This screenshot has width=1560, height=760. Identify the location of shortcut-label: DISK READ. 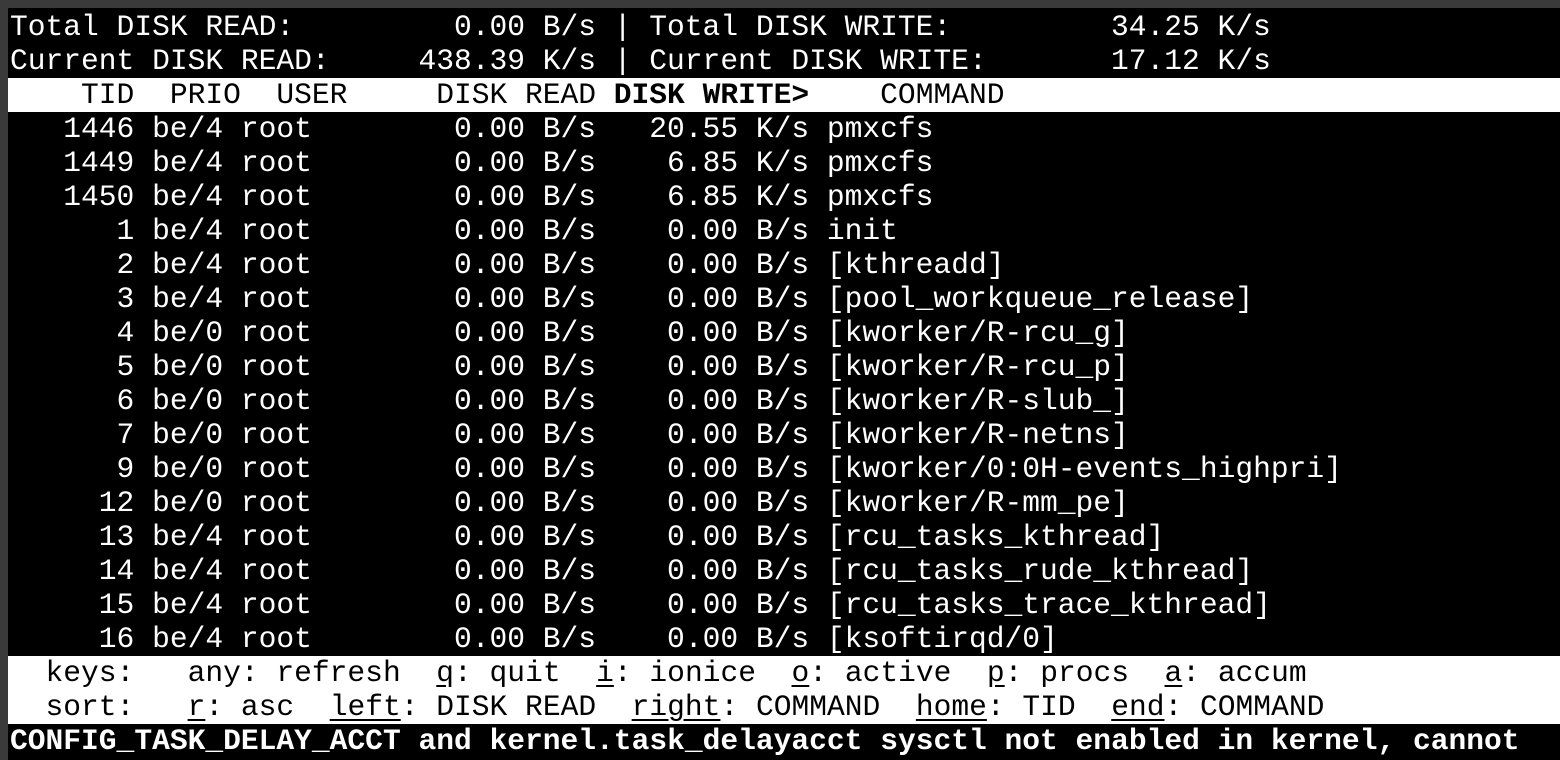
(516, 707).